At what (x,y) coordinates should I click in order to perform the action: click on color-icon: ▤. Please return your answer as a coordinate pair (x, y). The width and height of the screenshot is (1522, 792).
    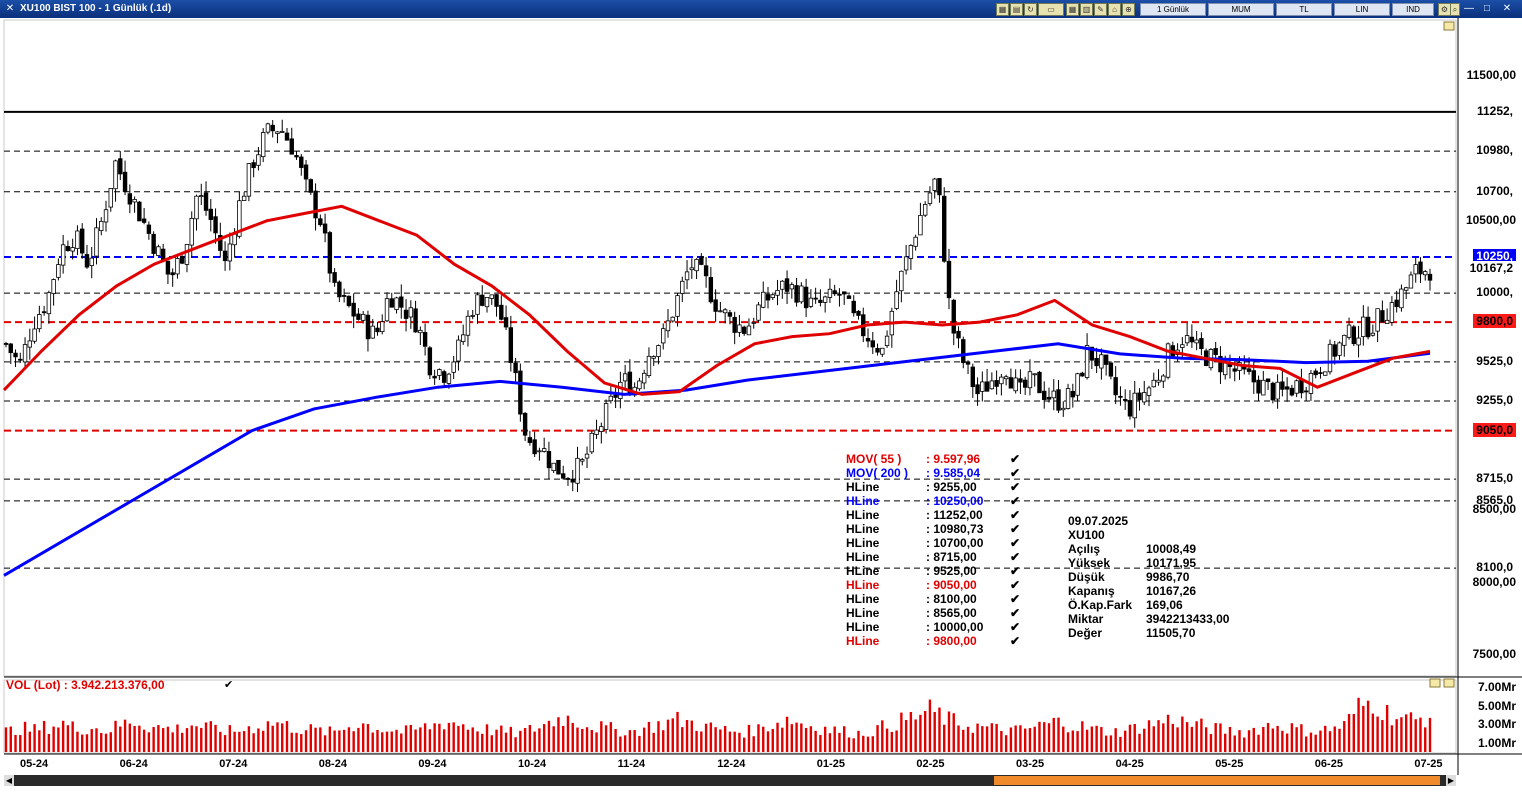
    Looking at the image, I should click on (1016, 9).